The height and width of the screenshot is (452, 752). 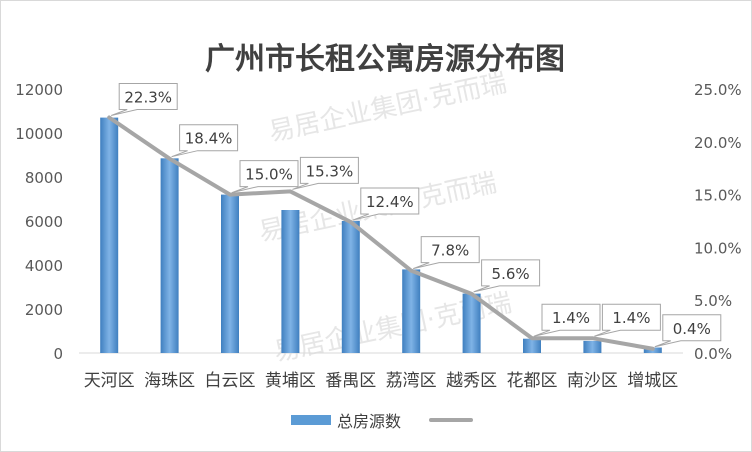 I want to click on legend: 总房源数, so click(x=382, y=421).